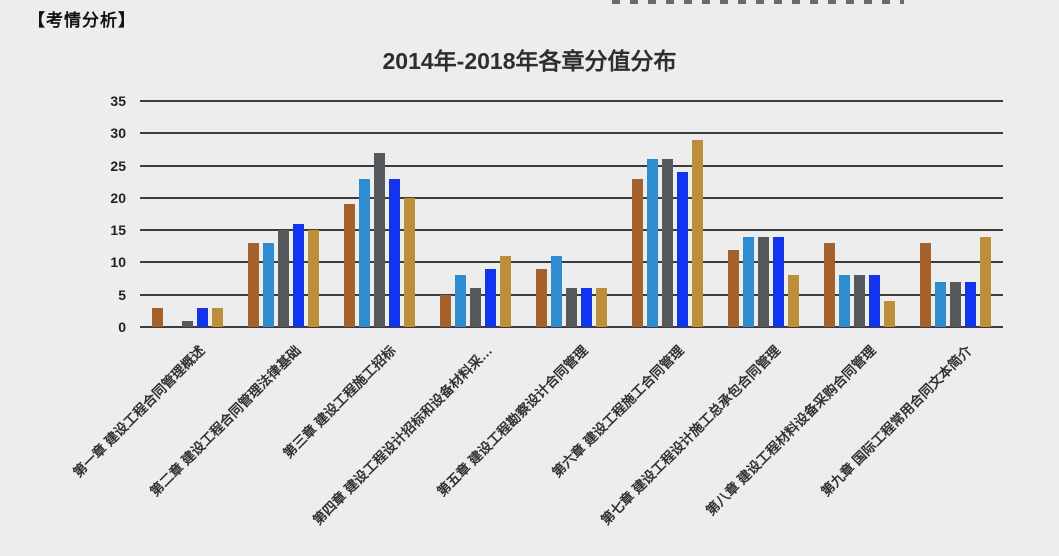 The height and width of the screenshot is (556, 1059). Describe the element at coordinates (556, 291) in the screenshot. I see `bar-2015-cat5` at that location.